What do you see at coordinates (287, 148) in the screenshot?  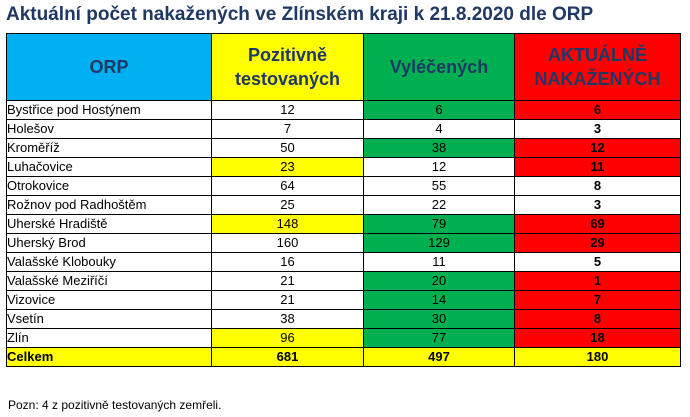 I see `cell-positive: 50` at bounding box center [287, 148].